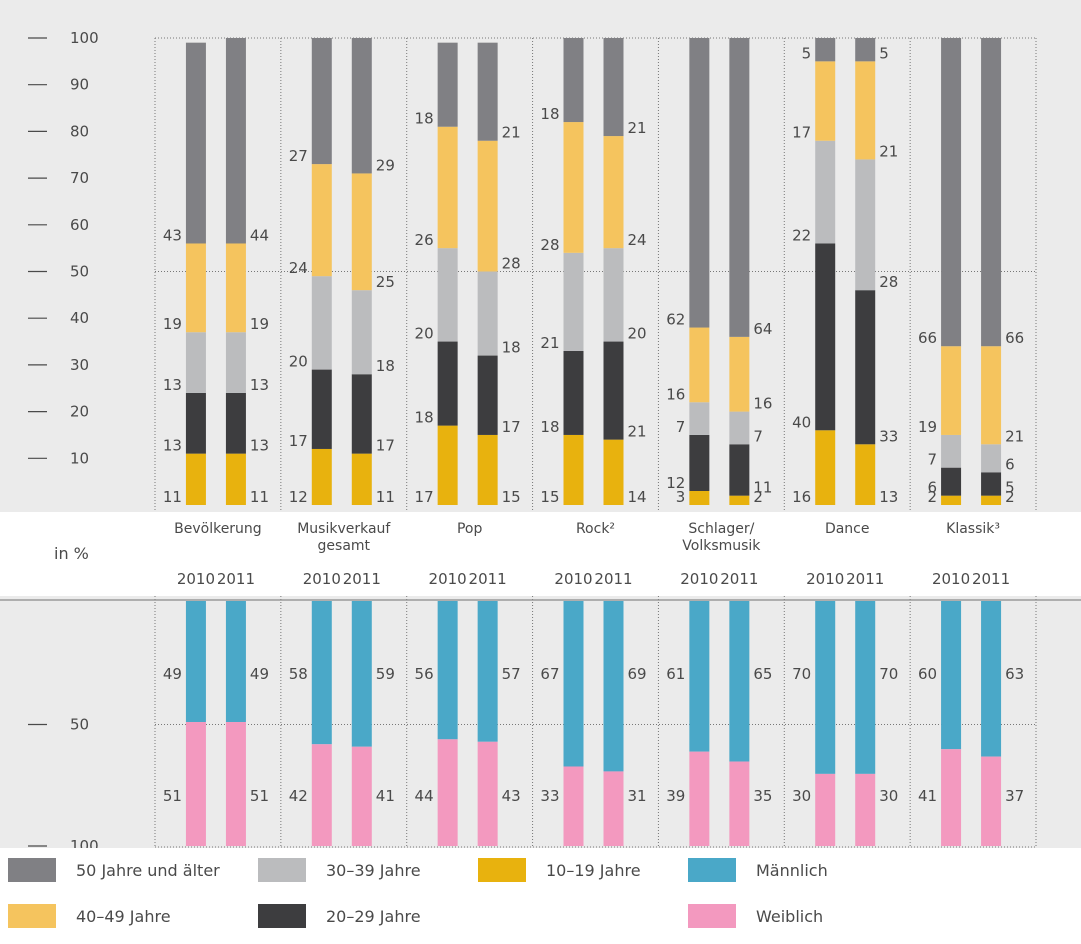  I want to click on category-label: Pop, so click(470, 529).